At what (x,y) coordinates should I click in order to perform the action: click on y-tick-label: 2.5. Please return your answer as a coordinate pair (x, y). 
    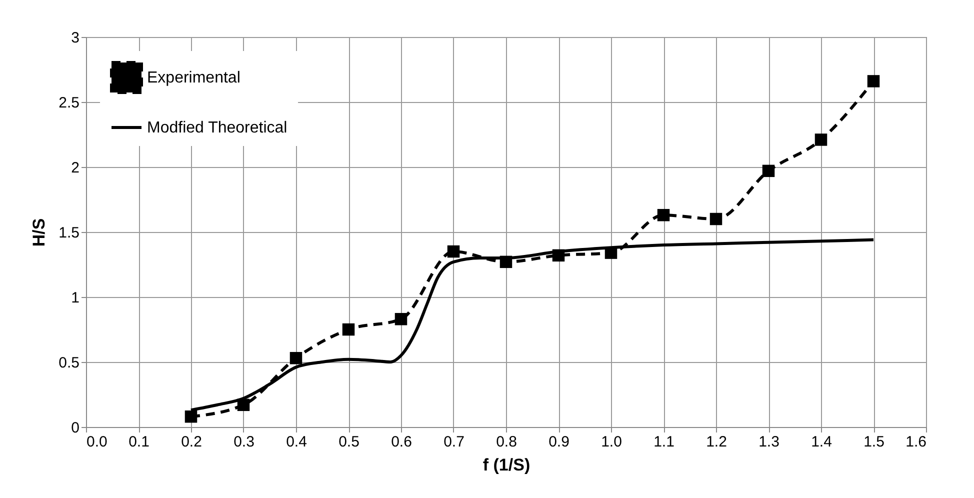
    Looking at the image, I should click on (69, 103).